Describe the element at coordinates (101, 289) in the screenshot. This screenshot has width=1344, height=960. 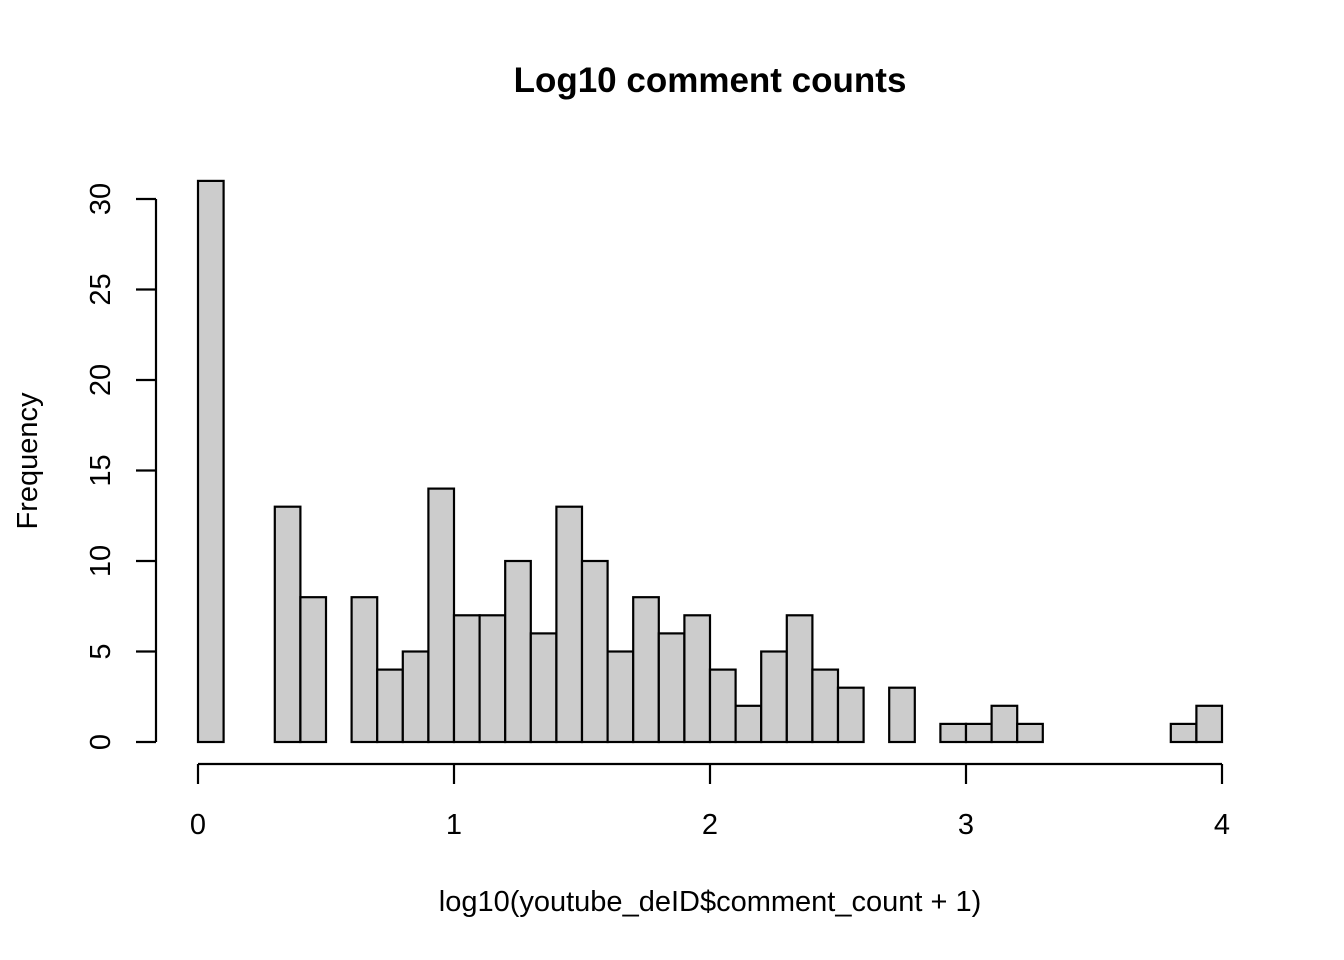
I see `y-tick-label: 25` at that location.